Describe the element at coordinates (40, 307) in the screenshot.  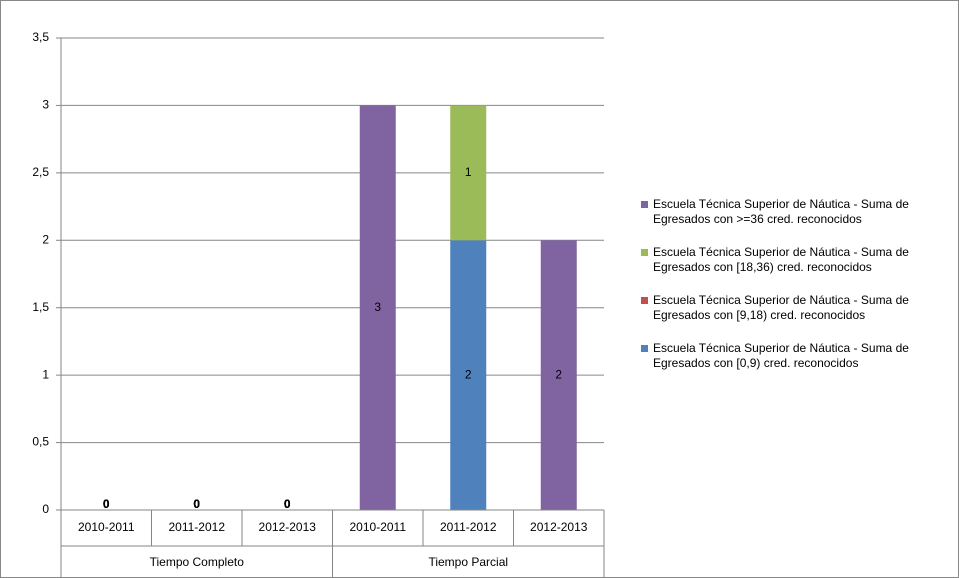
I see `y-tick-label: 1,5` at that location.